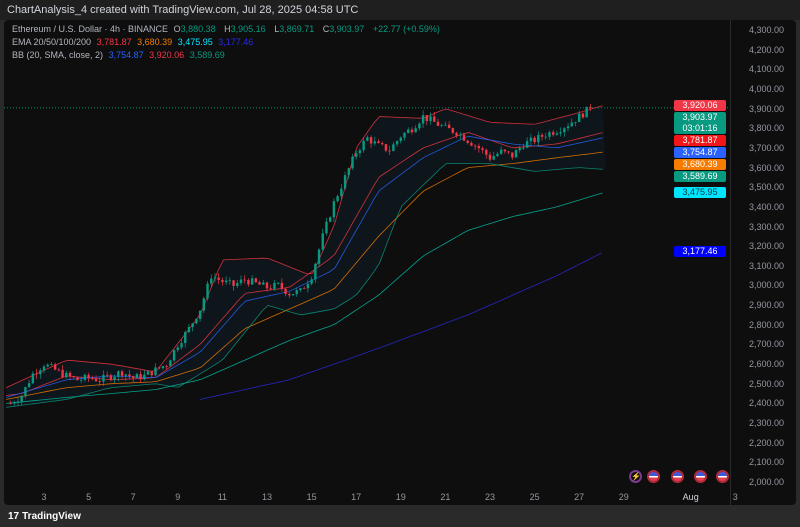 This screenshot has width=800, height=527. What do you see at coordinates (267, 497) in the screenshot?
I see `time-tick: 13` at bounding box center [267, 497].